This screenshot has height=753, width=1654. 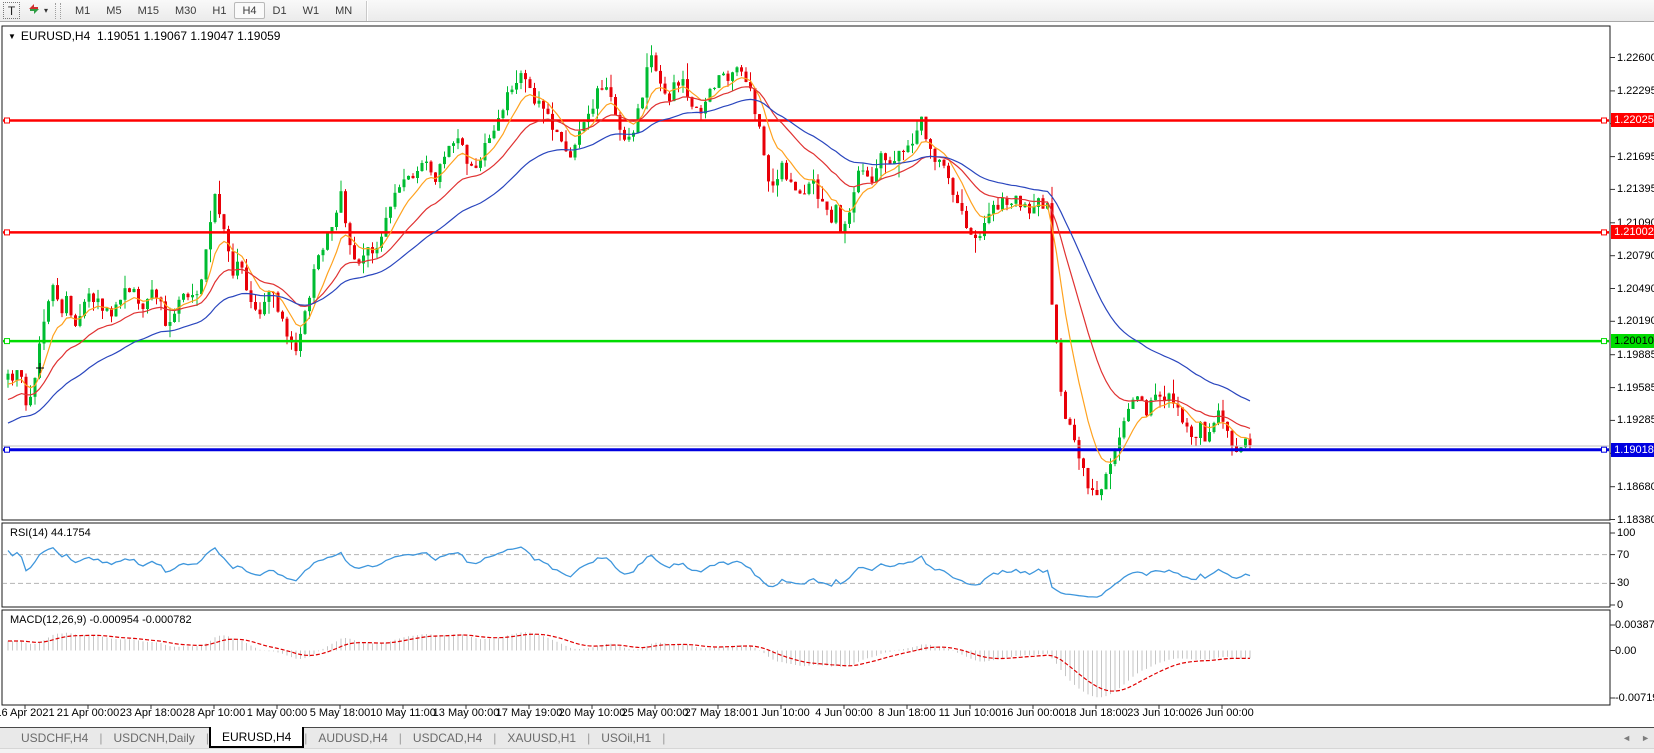 What do you see at coordinates (1645, 738) in the screenshot?
I see `tab-scroll-right-icon: ►` at bounding box center [1645, 738].